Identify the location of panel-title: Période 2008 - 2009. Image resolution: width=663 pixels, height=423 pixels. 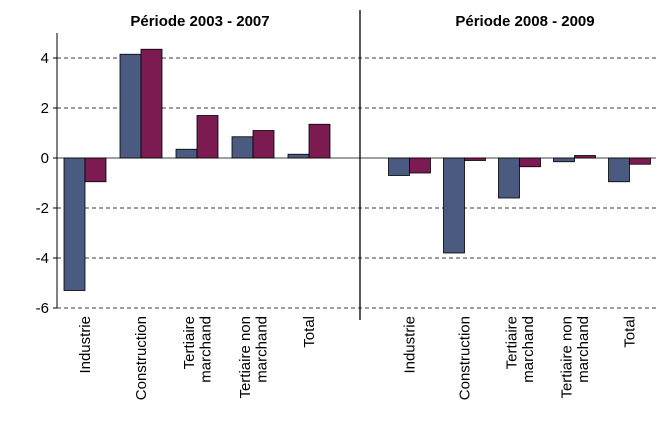
(524, 21).